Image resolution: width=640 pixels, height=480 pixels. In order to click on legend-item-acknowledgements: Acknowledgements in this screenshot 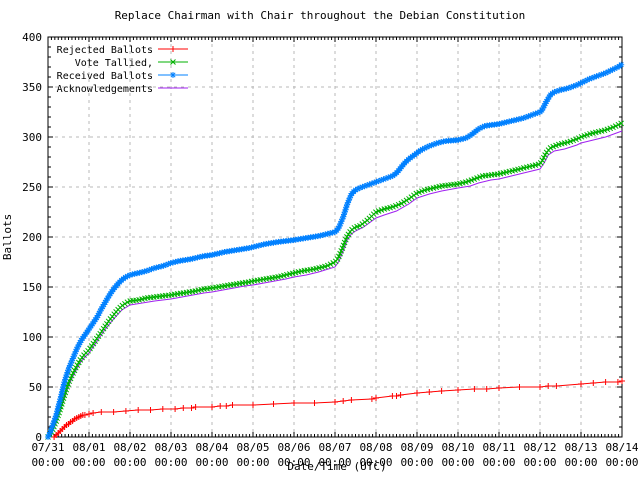, I will do `click(122, 89)`.